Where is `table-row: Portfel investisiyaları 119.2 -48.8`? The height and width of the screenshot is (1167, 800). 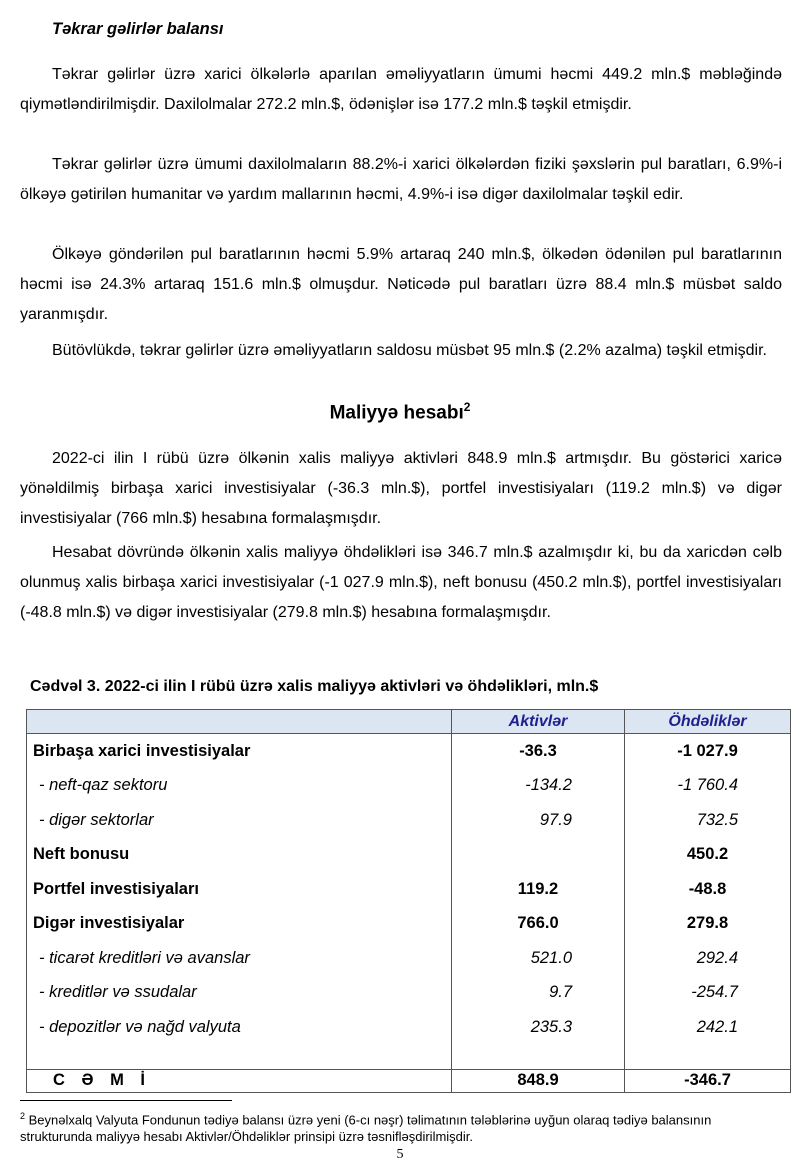
table-row: Portfel investisiyaları 119.2 -48.8 is located at coordinates (408, 889).